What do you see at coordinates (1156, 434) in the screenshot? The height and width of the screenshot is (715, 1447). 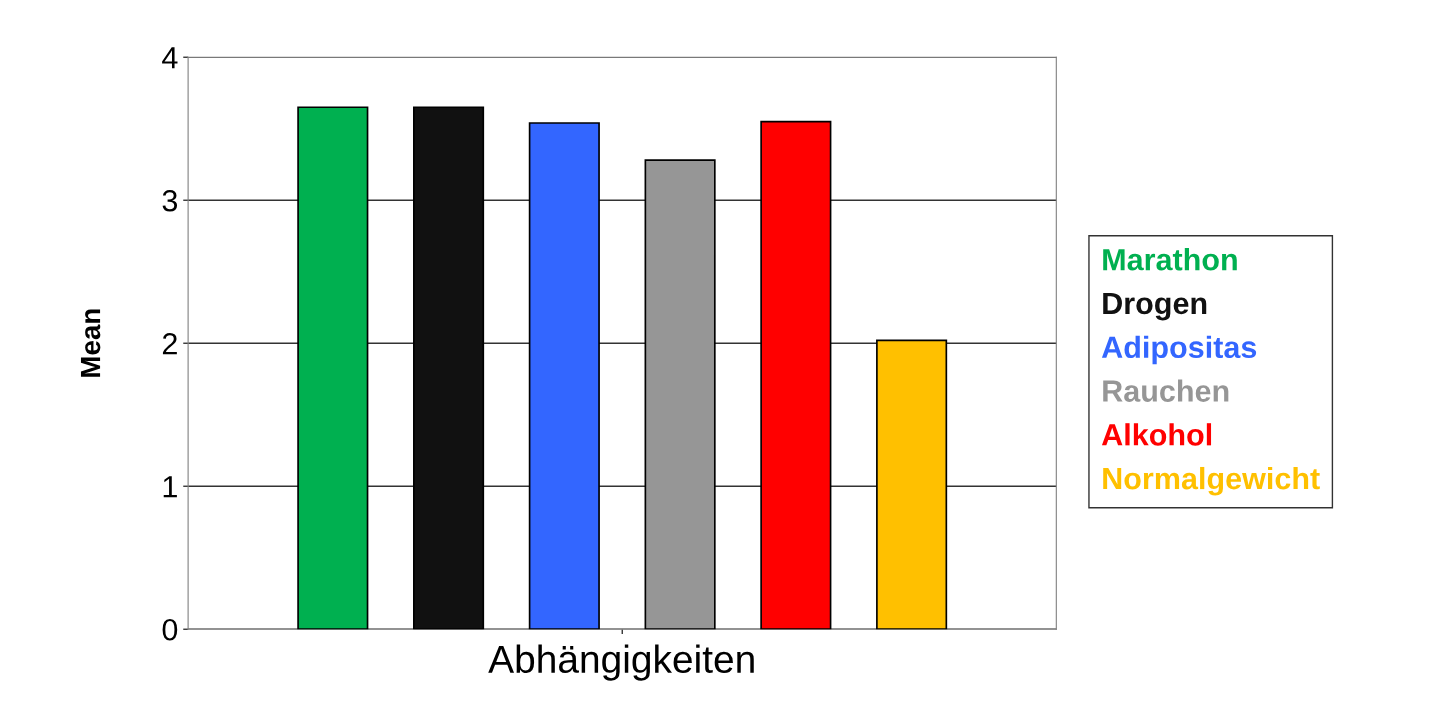 I see `text: Alkohol` at bounding box center [1156, 434].